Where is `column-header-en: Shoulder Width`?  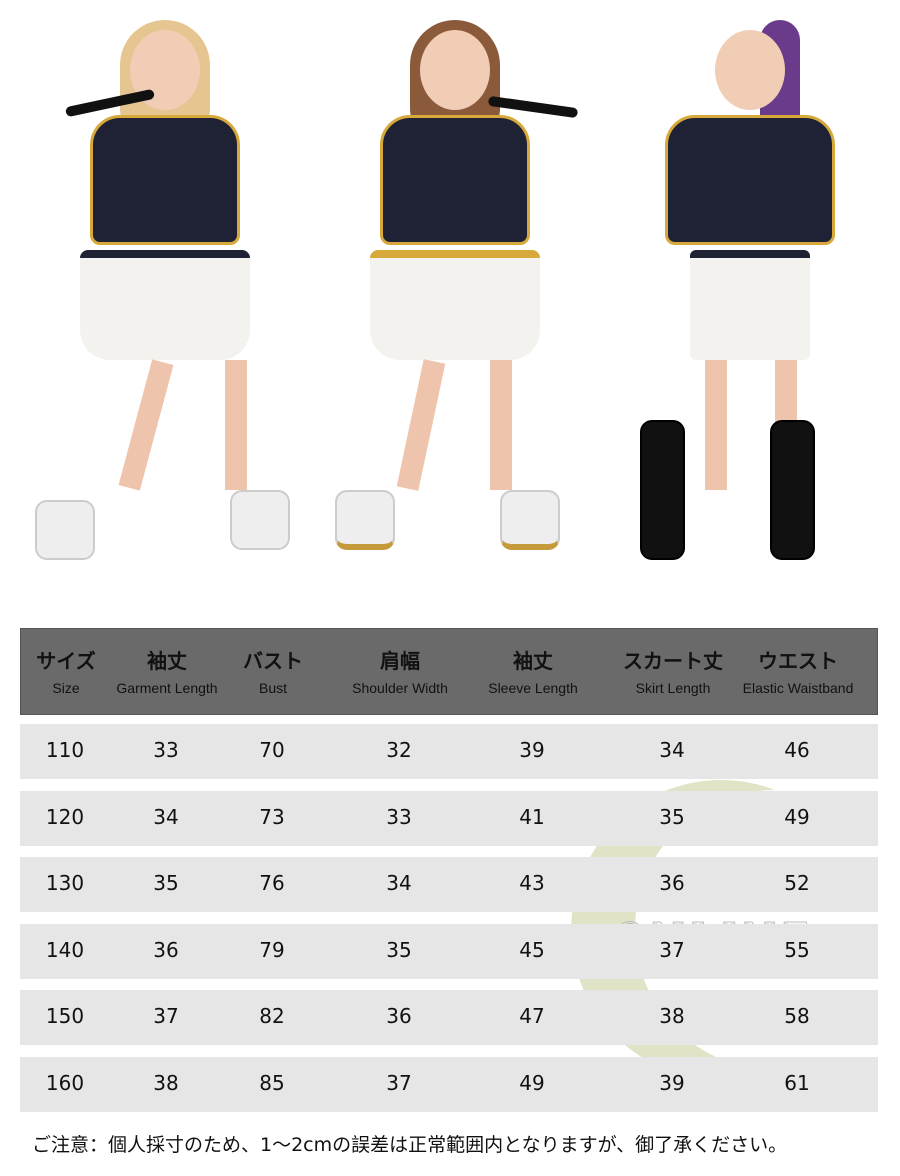
column-header-en: Shoulder Width is located at coordinates (400, 688).